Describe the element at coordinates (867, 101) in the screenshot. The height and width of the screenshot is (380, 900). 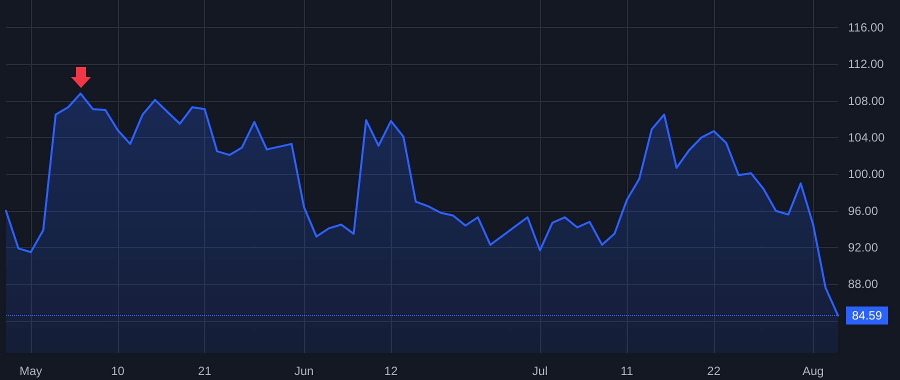
I see `y-tick-label: 108.00` at that location.